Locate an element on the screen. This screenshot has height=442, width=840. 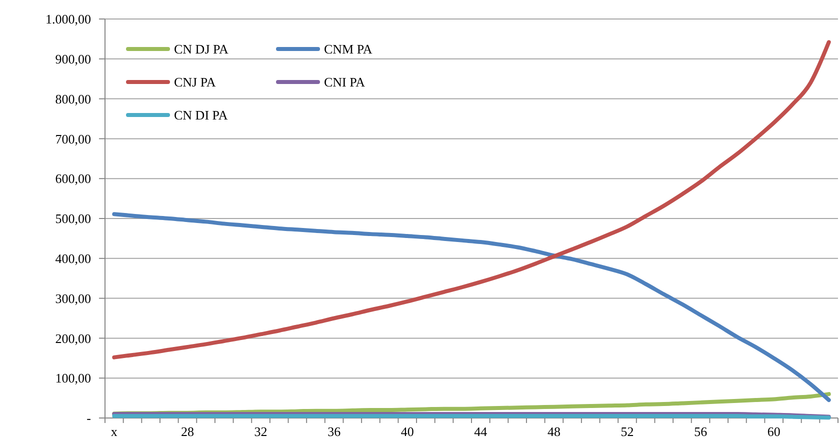
y-tick-label: 700,00 is located at coordinates (73, 138).